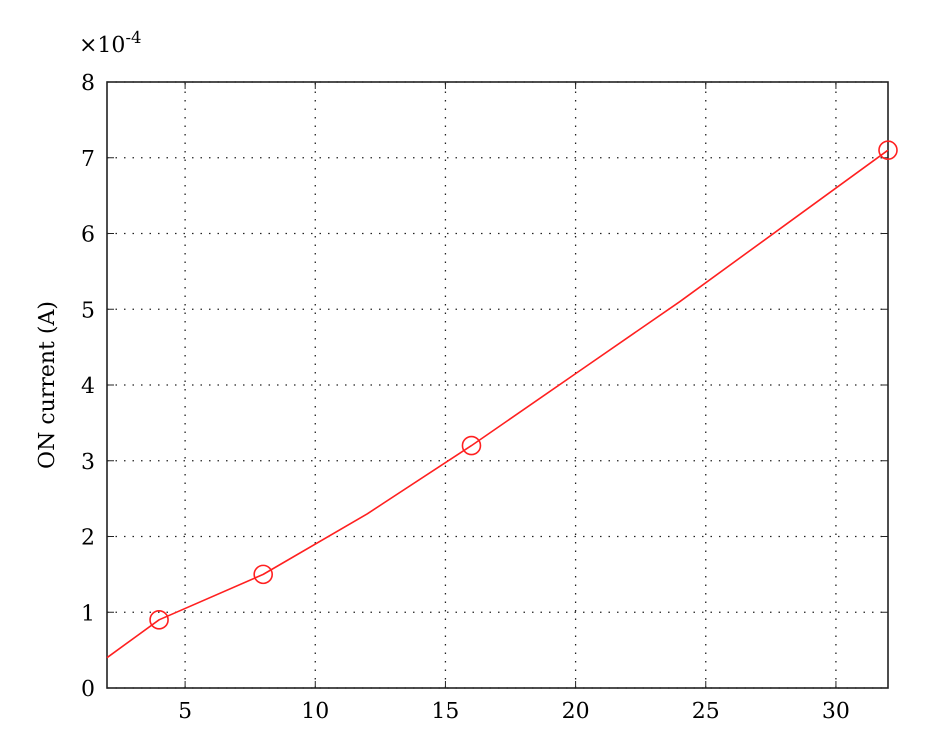  What do you see at coordinates (706, 711) in the screenshot?
I see `x-tick-label: 25` at bounding box center [706, 711].